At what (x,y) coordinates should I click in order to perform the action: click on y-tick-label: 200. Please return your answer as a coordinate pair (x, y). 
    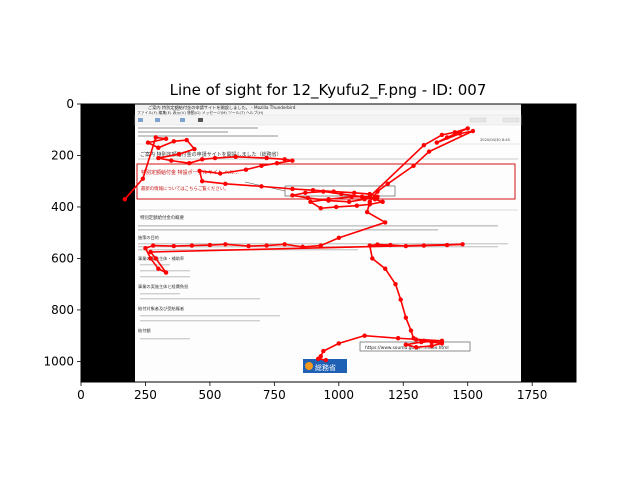
    Looking at the image, I should click on (62, 155).